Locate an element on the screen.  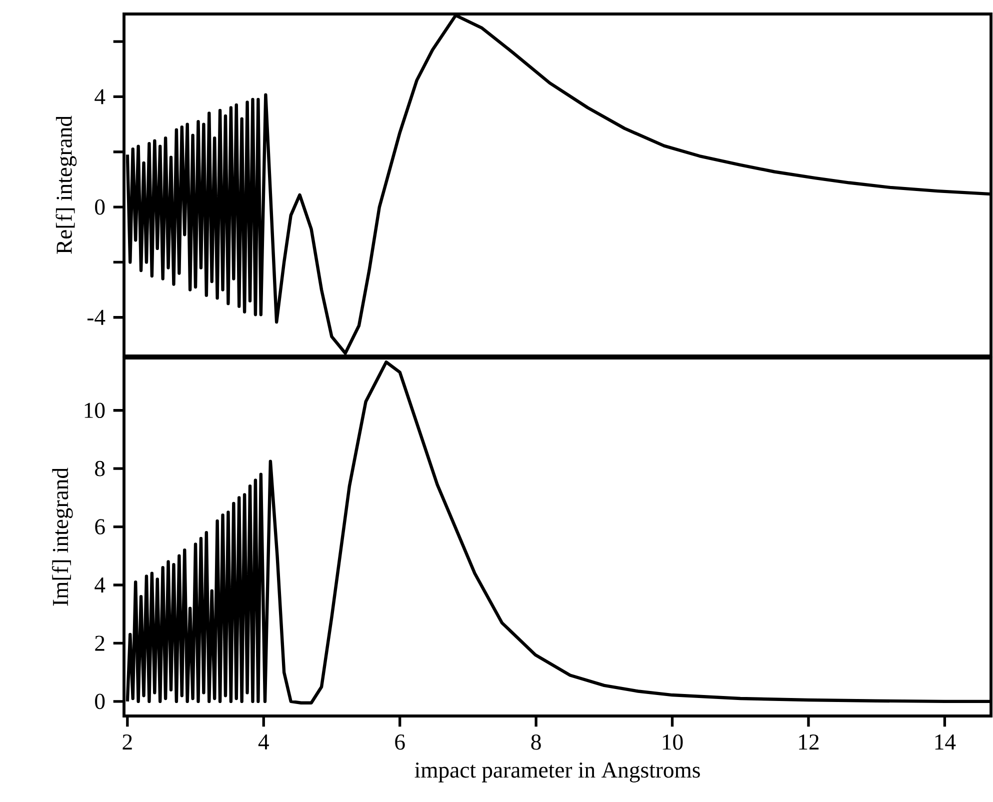
x-tick-label: 12 is located at coordinates (809, 742).